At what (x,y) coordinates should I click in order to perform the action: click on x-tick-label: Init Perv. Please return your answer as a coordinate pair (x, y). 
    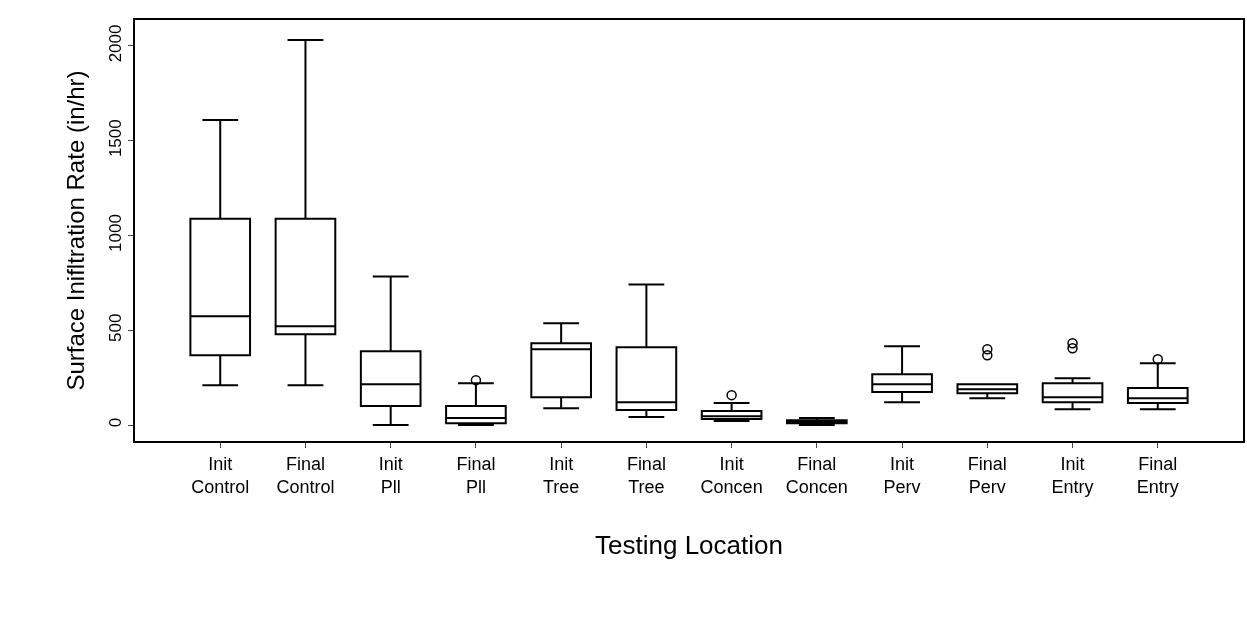
    Looking at the image, I should click on (902, 475).